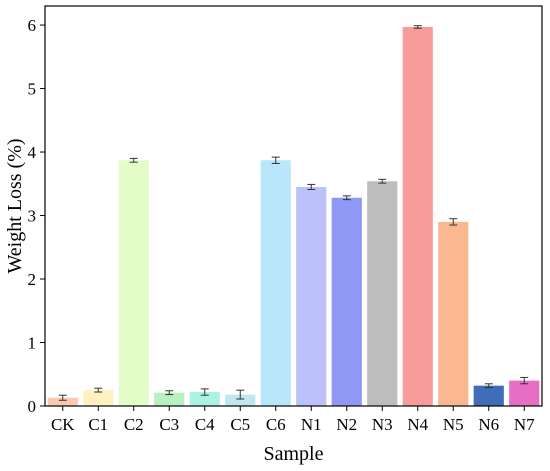  What do you see at coordinates (294, 454) in the screenshot?
I see `x-axis-title: Sample` at bounding box center [294, 454].